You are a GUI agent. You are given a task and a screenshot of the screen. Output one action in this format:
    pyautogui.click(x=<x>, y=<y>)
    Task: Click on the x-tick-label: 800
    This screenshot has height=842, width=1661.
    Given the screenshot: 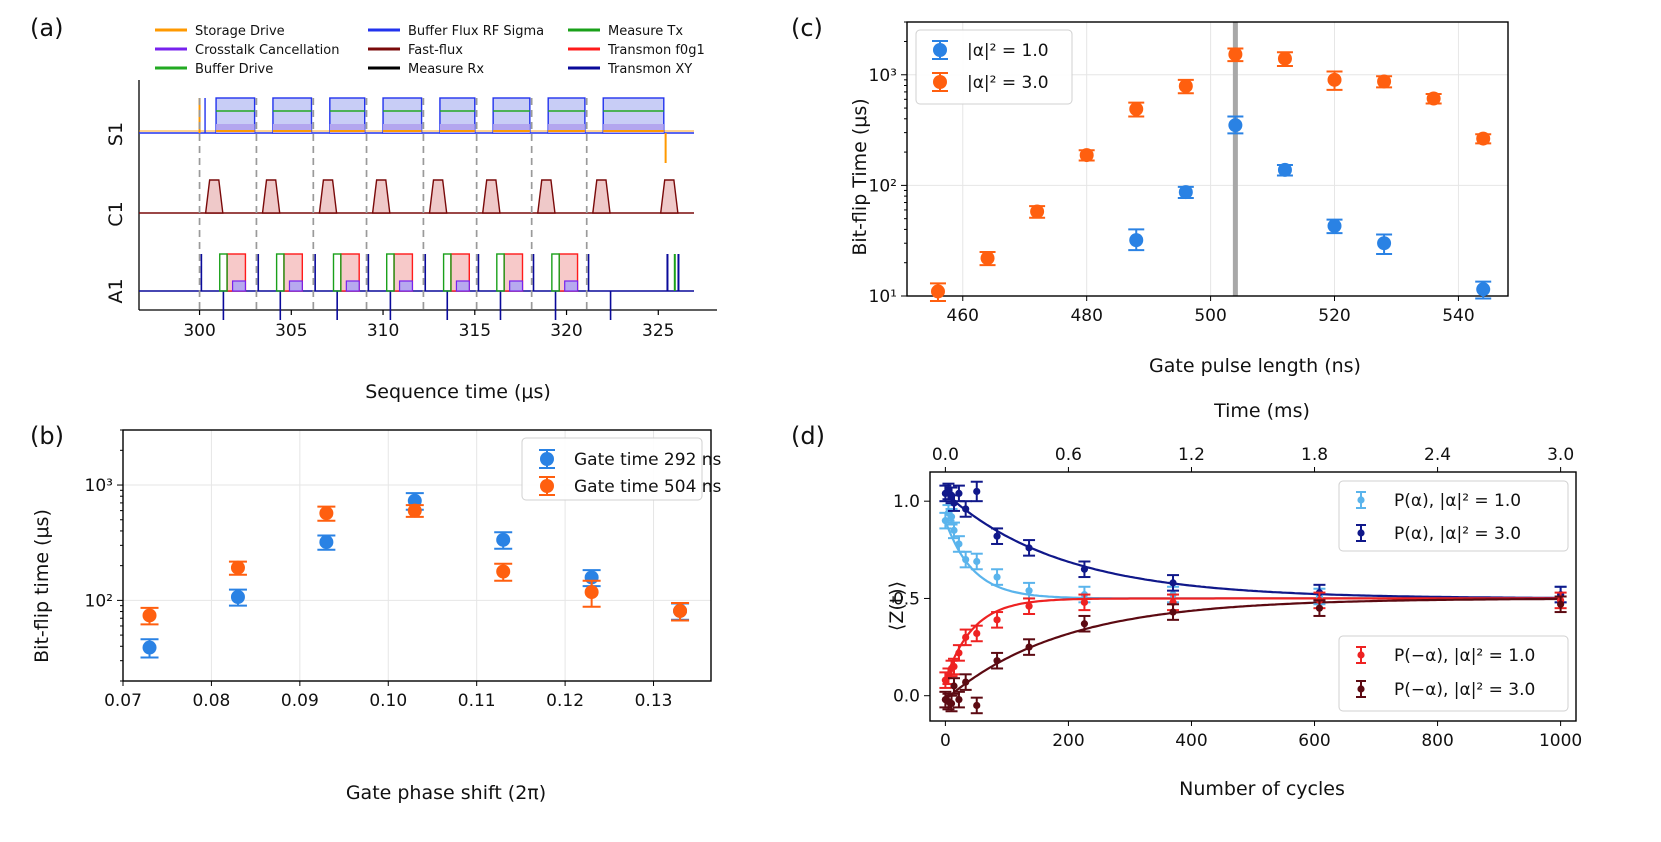 What is the action you would take?
    pyautogui.click(x=1437, y=741)
    